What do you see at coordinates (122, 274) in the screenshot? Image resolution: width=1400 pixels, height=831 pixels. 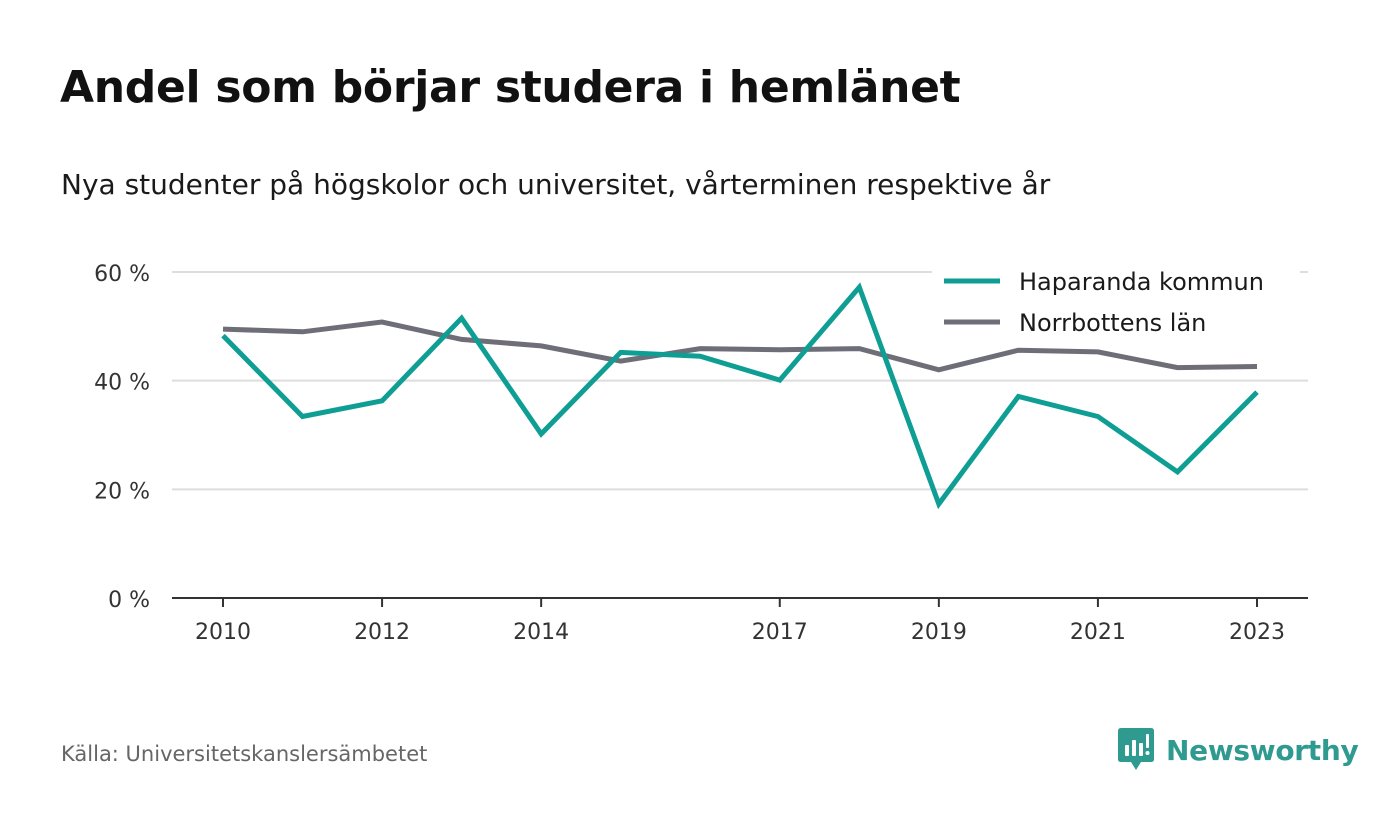 I see `y-tick-label: 60 %` at bounding box center [122, 274].